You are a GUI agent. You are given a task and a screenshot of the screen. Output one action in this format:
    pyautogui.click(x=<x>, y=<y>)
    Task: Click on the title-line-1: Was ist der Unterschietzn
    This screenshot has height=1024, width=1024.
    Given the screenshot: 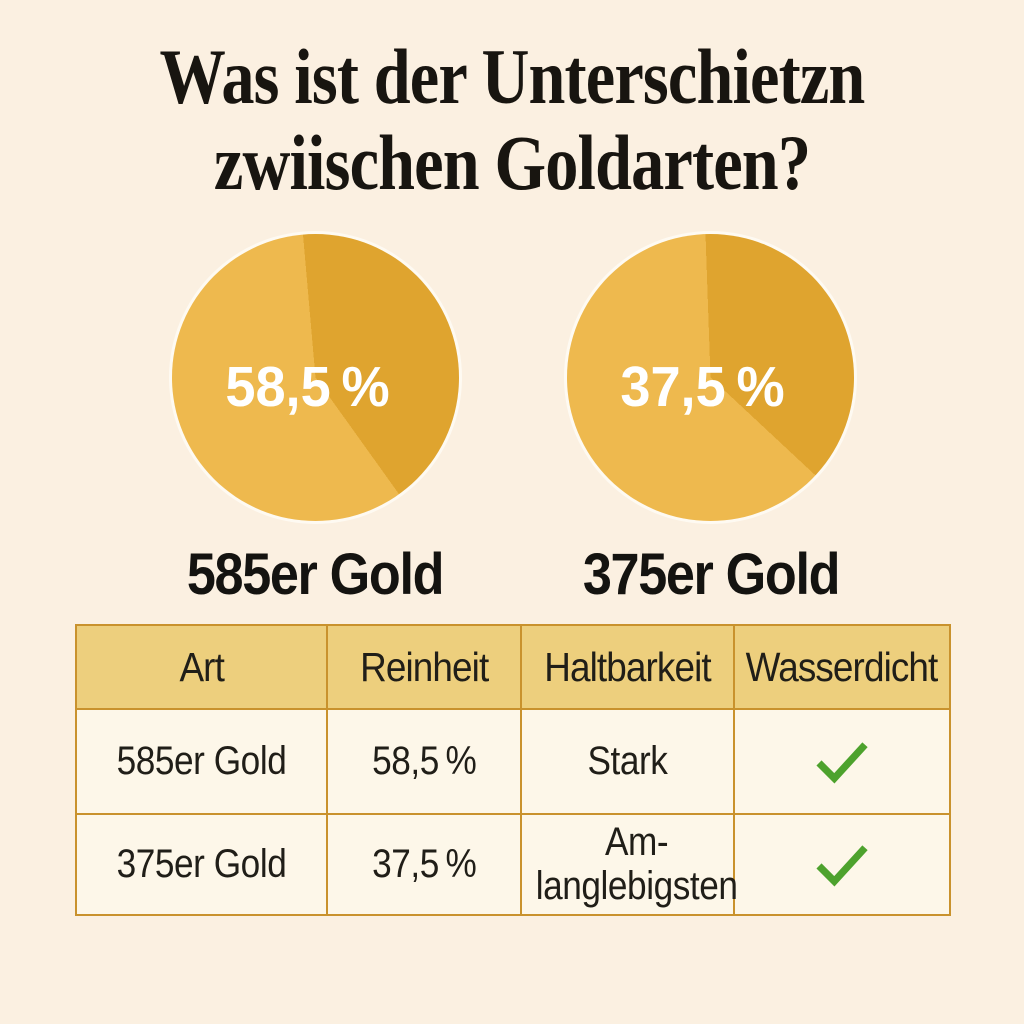 What is the action you would take?
    pyautogui.click(x=512, y=76)
    